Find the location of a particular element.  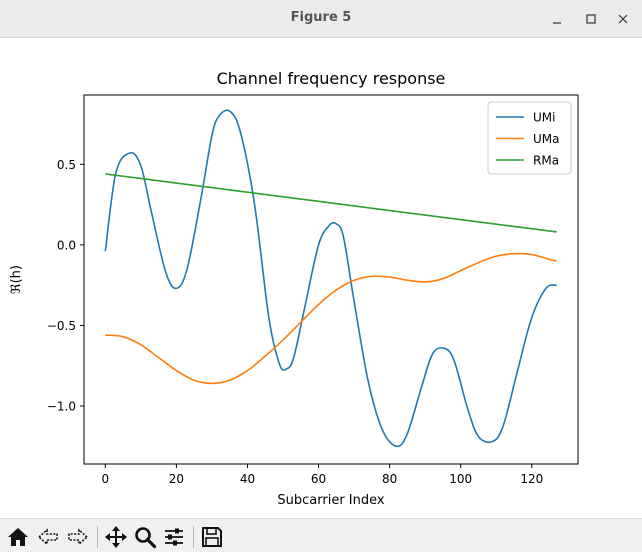

title-bar: Figure 5 is located at coordinates (321, 19).